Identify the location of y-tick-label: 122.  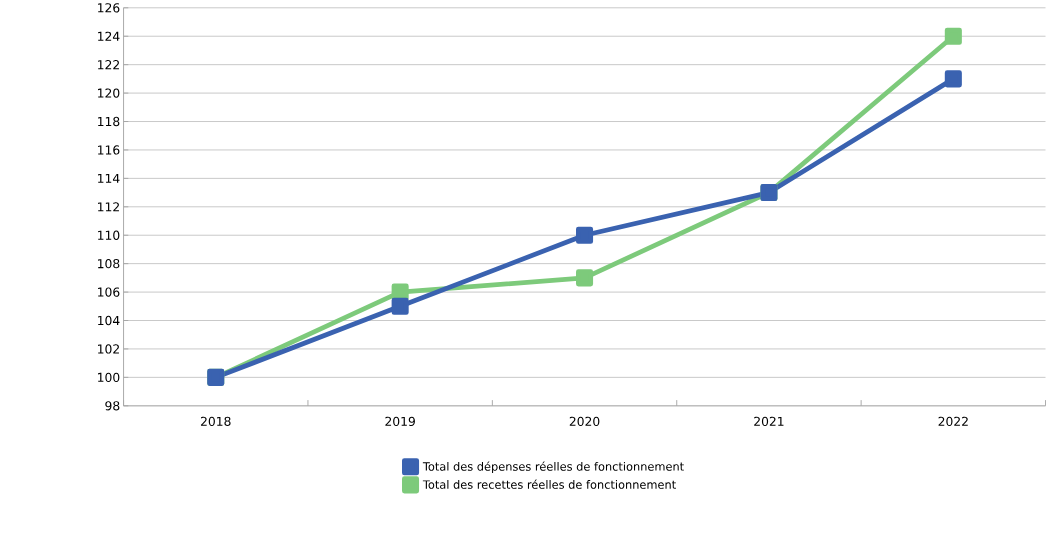
(108, 64).